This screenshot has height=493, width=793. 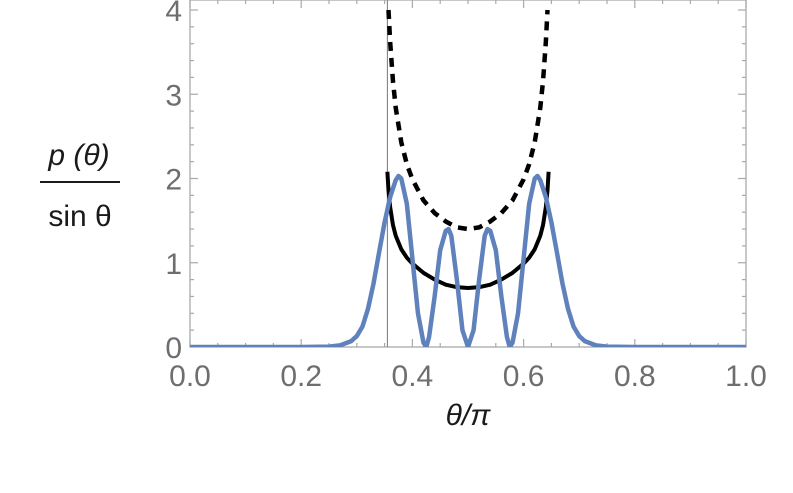 I want to click on y-tick-label: 0, so click(x=173, y=348).